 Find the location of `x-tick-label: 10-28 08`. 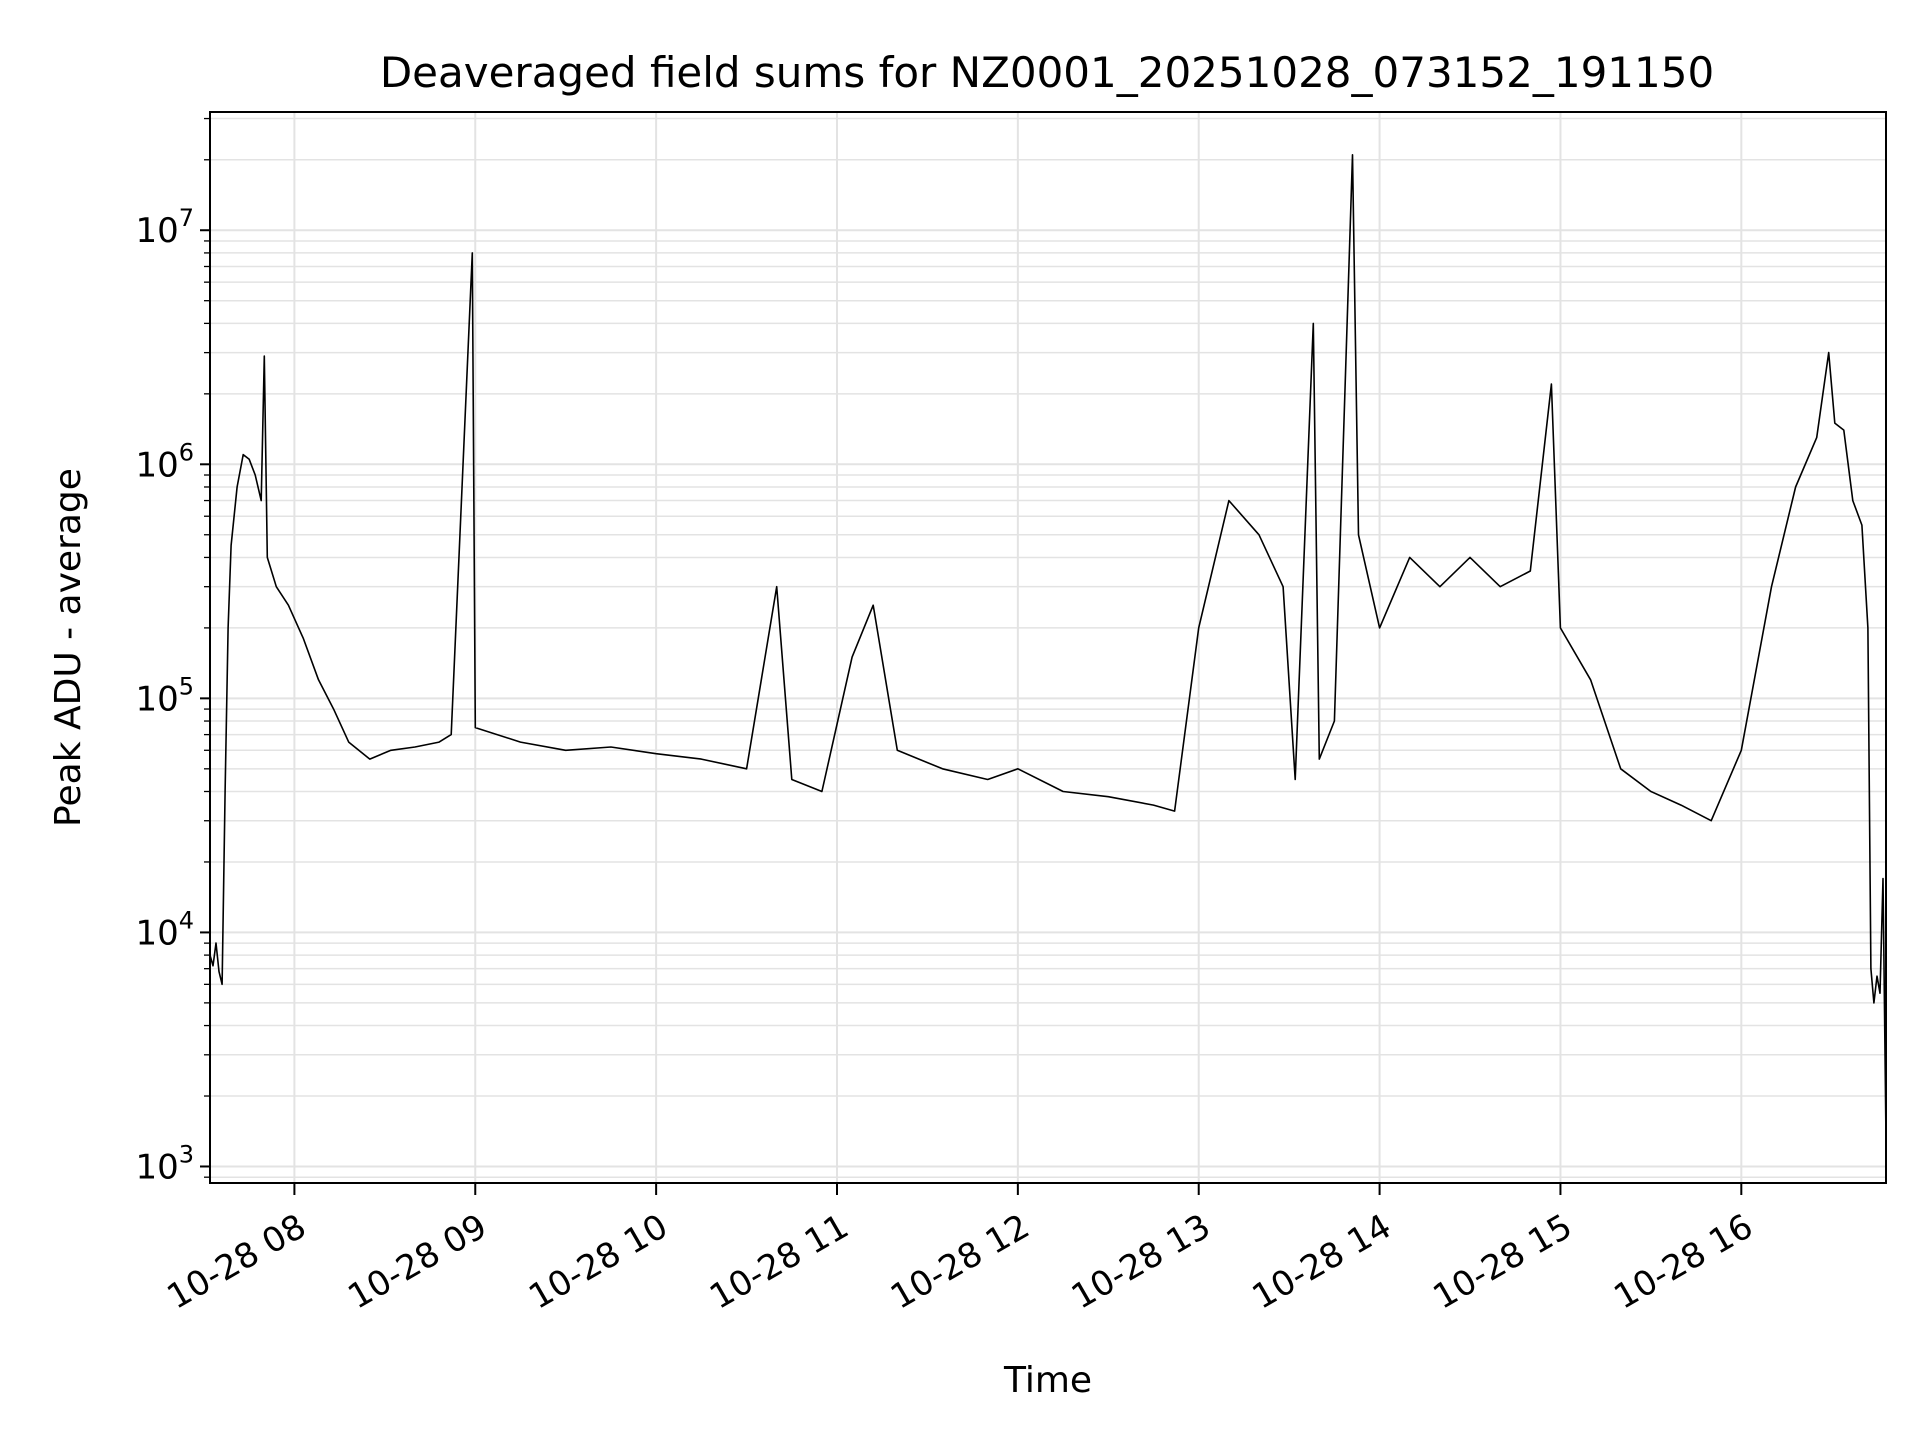

x-tick-label: 10-28 08 is located at coordinates (237, 1261).